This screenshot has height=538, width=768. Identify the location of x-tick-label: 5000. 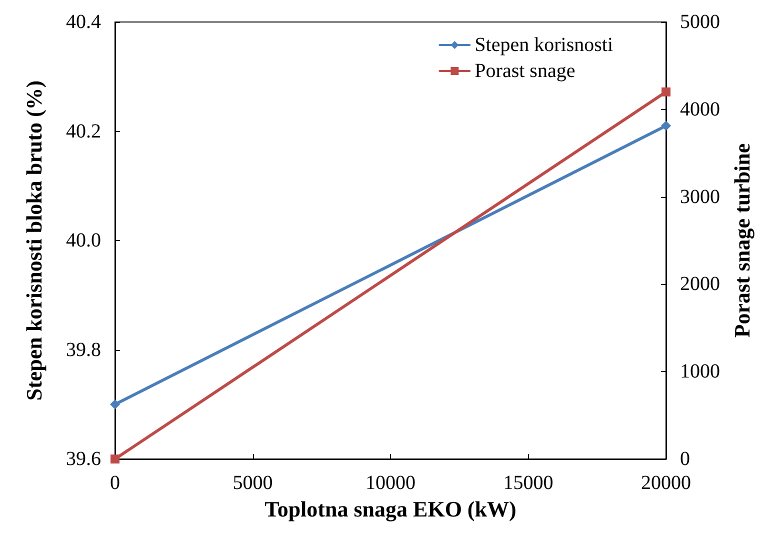
(252, 483).